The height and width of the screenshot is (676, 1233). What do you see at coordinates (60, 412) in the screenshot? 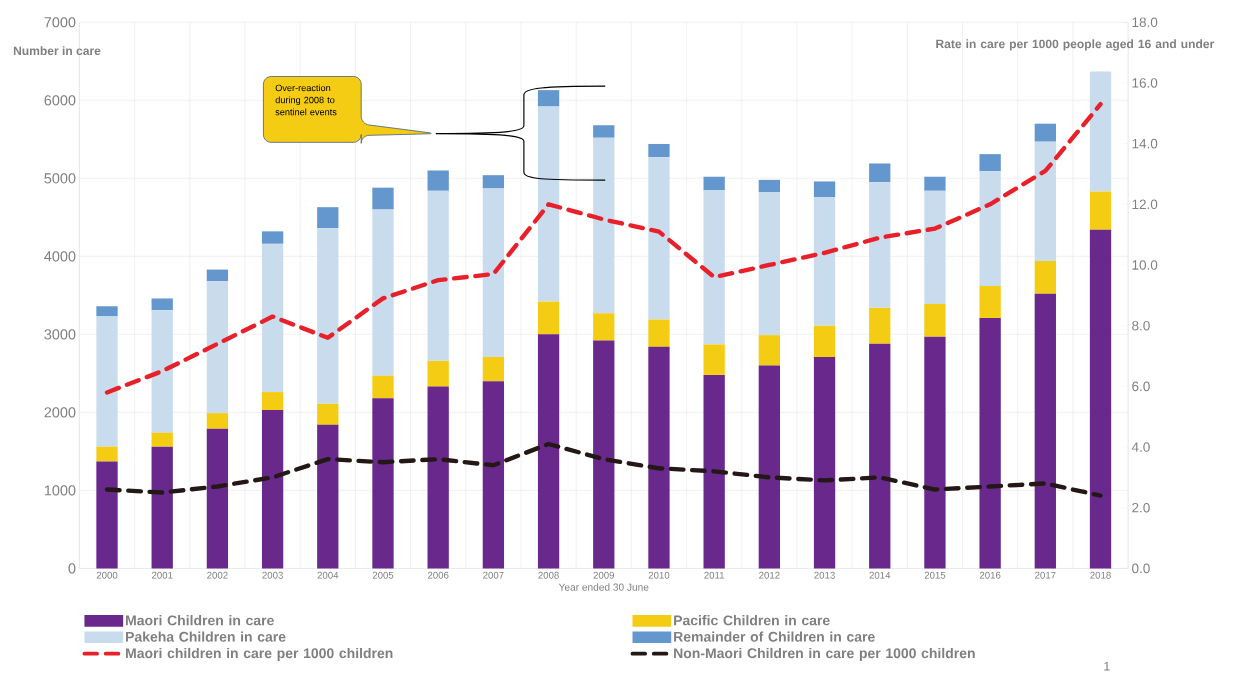
I see `y-tick-label: 2000` at bounding box center [60, 412].